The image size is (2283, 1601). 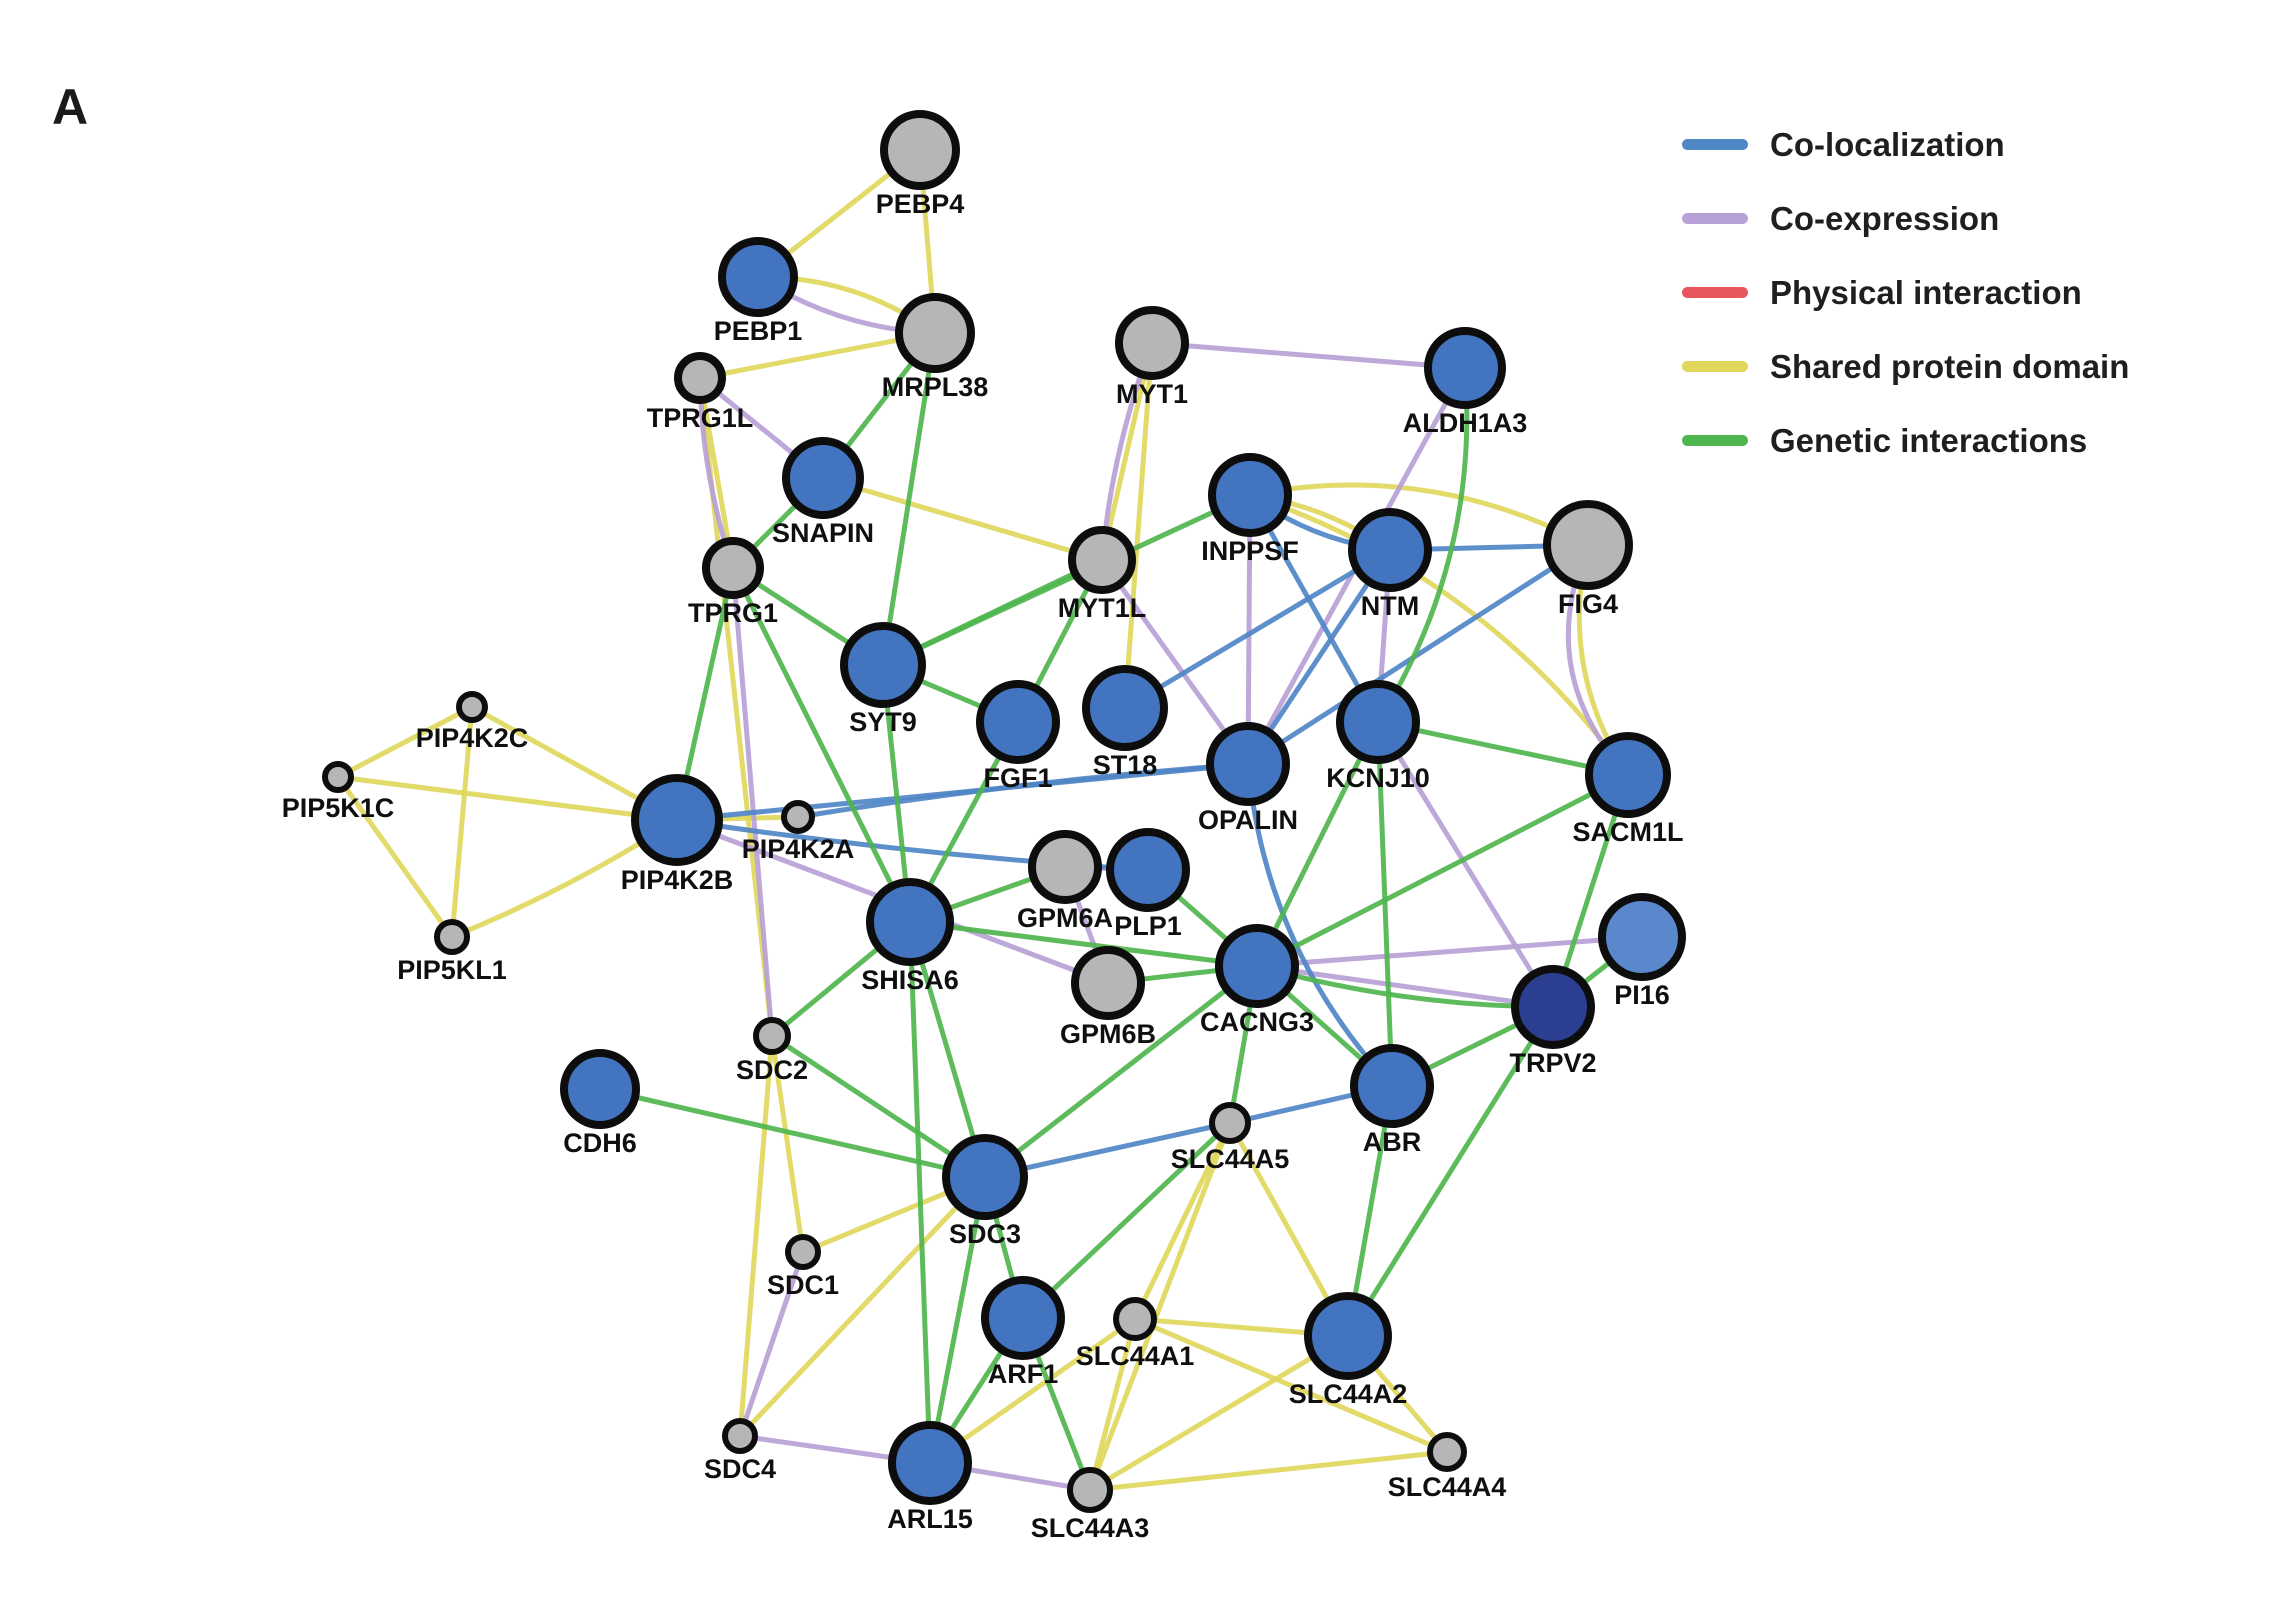 What do you see at coordinates (338, 777) in the screenshot?
I see `node-PIP5K1C` at bounding box center [338, 777].